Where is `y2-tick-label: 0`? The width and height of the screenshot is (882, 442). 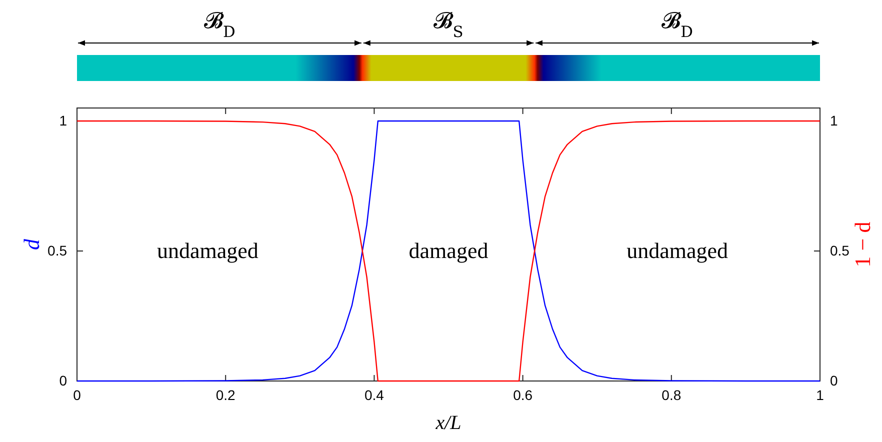 y2-tick-label: 0 is located at coordinates (834, 380).